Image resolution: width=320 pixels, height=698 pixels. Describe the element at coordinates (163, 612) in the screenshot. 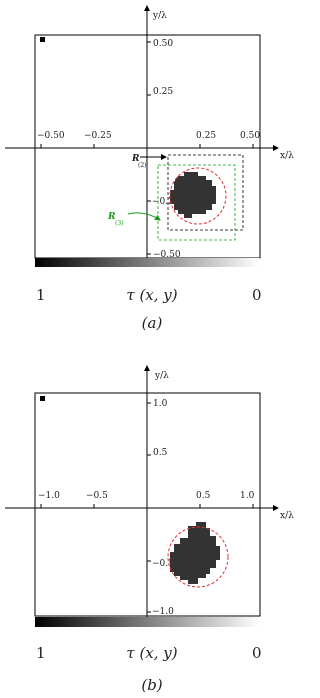

I see `y-tick: −1.0` at that location.